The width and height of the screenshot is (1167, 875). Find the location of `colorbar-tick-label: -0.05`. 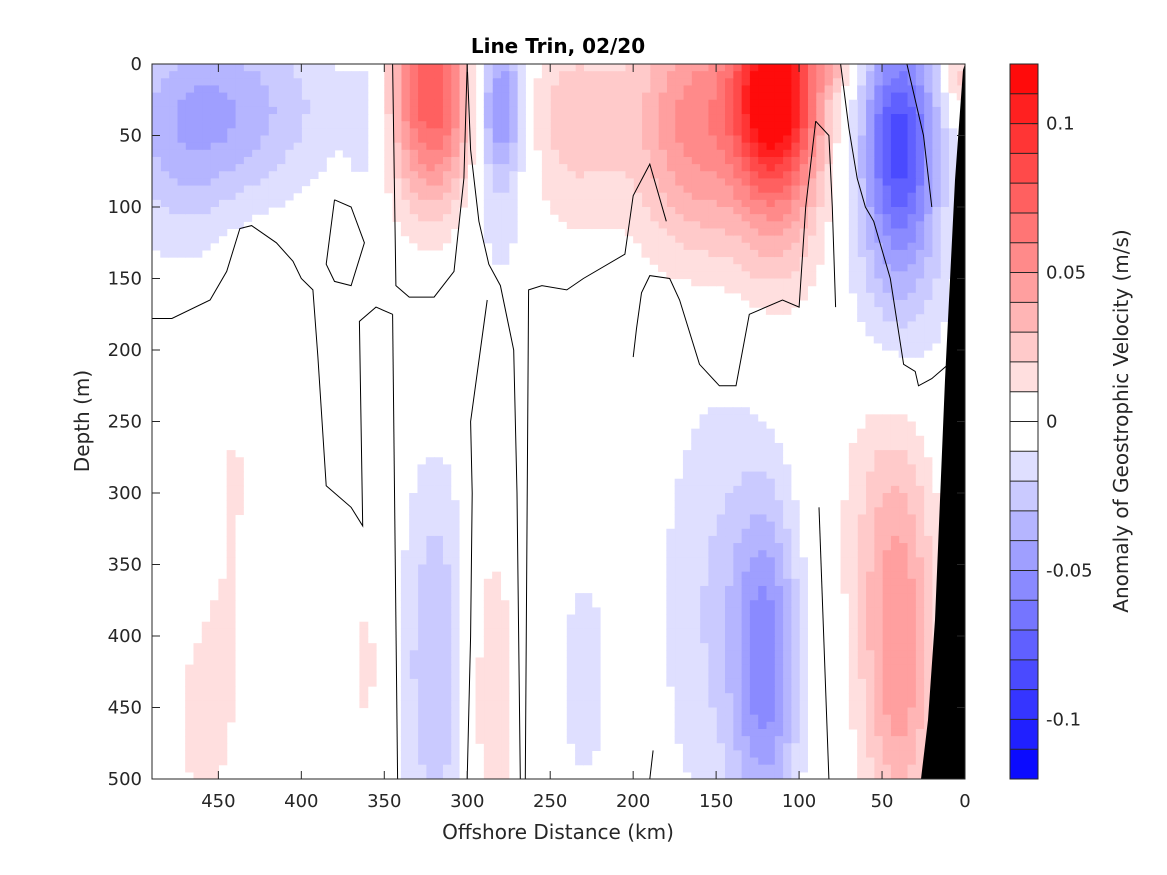

colorbar-tick-label: -0.05 is located at coordinates (1069, 570).